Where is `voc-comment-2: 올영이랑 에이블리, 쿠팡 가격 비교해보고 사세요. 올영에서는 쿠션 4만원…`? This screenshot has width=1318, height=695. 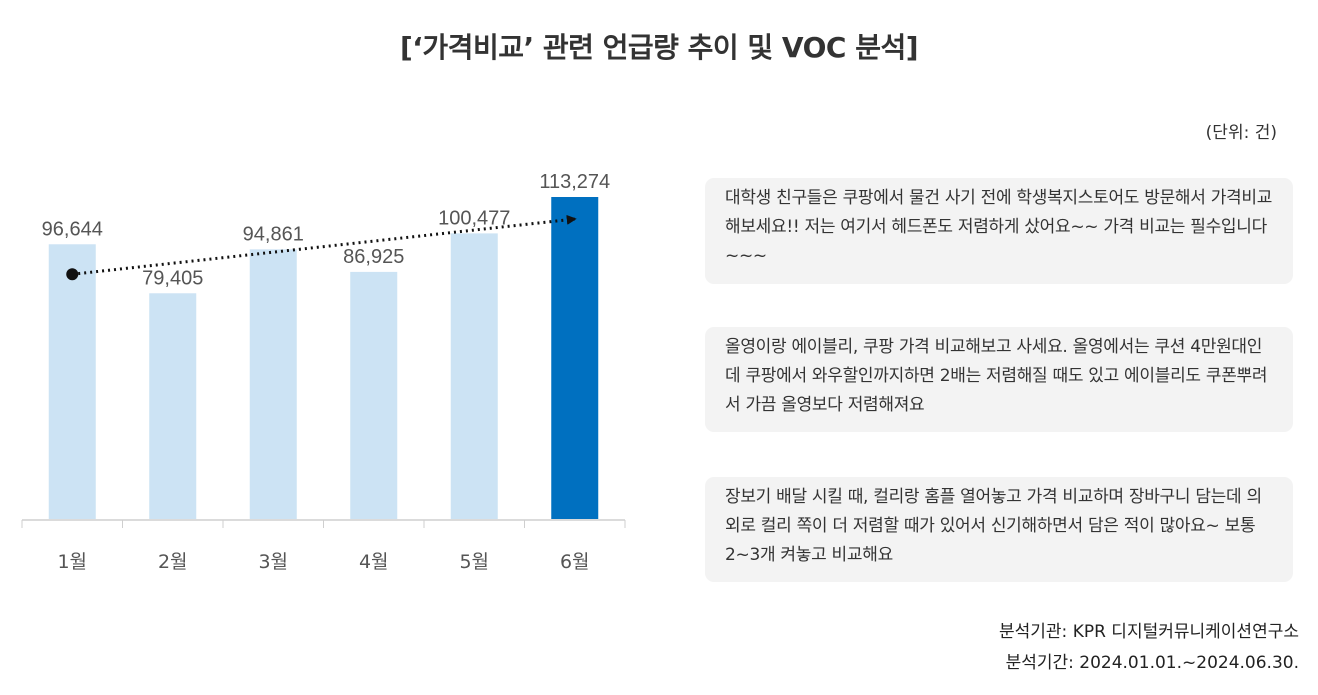 voc-comment-2: 올영이랑 에이블리, 쿠팡 가격 비교해보고 사세요. 올영에서는 쿠션 4만원… is located at coordinates (999, 379).